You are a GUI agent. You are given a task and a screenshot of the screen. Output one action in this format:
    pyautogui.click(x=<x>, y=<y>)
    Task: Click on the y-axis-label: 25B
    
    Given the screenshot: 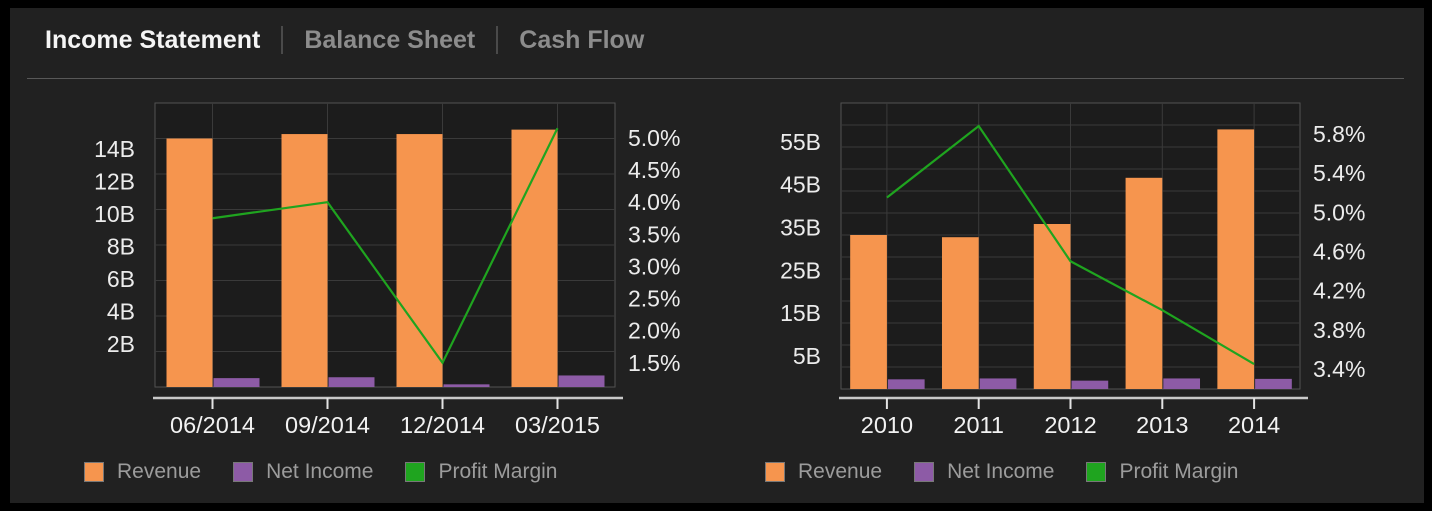 What is the action you would take?
    pyautogui.click(x=800, y=270)
    